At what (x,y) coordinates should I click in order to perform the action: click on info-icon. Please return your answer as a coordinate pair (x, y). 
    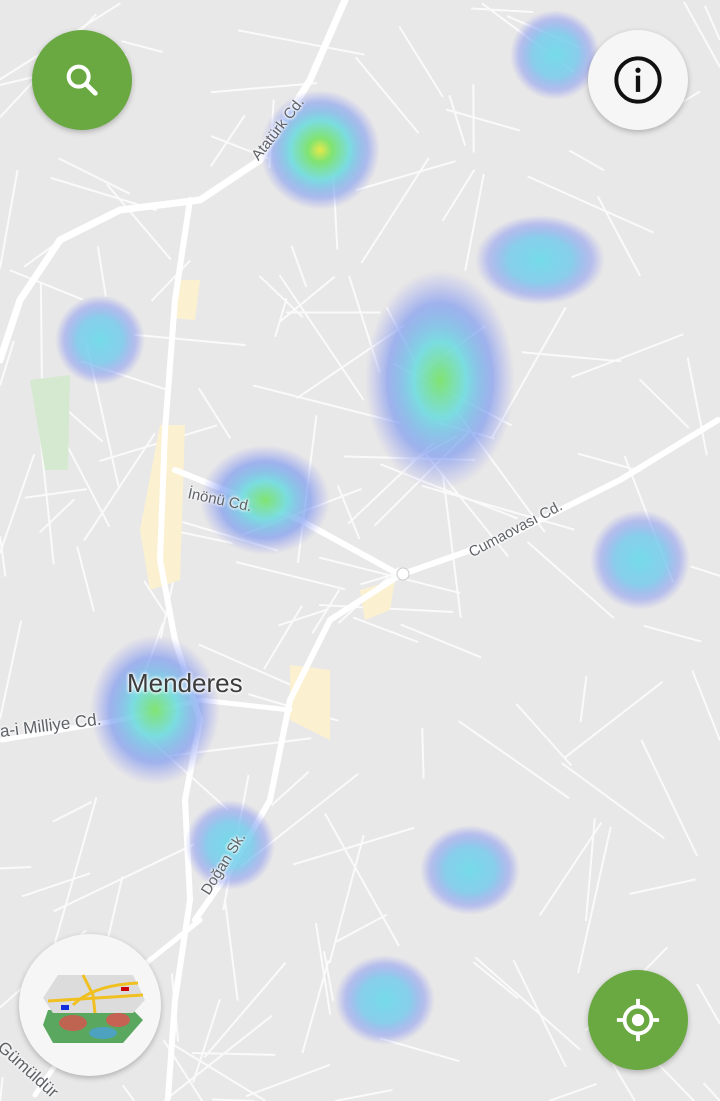
    Looking at the image, I should click on (638, 80).